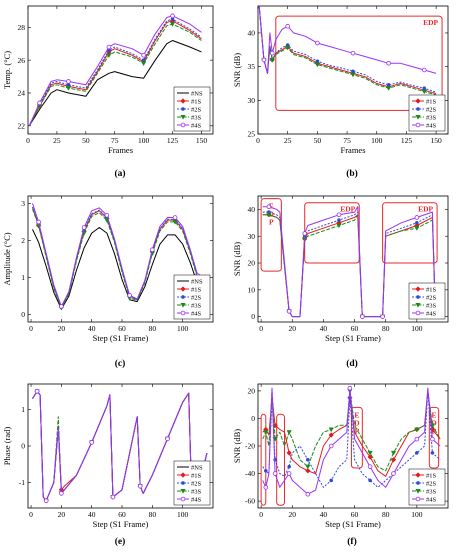  I want to click on x-tick-label-d: 60, so click(355, 328).